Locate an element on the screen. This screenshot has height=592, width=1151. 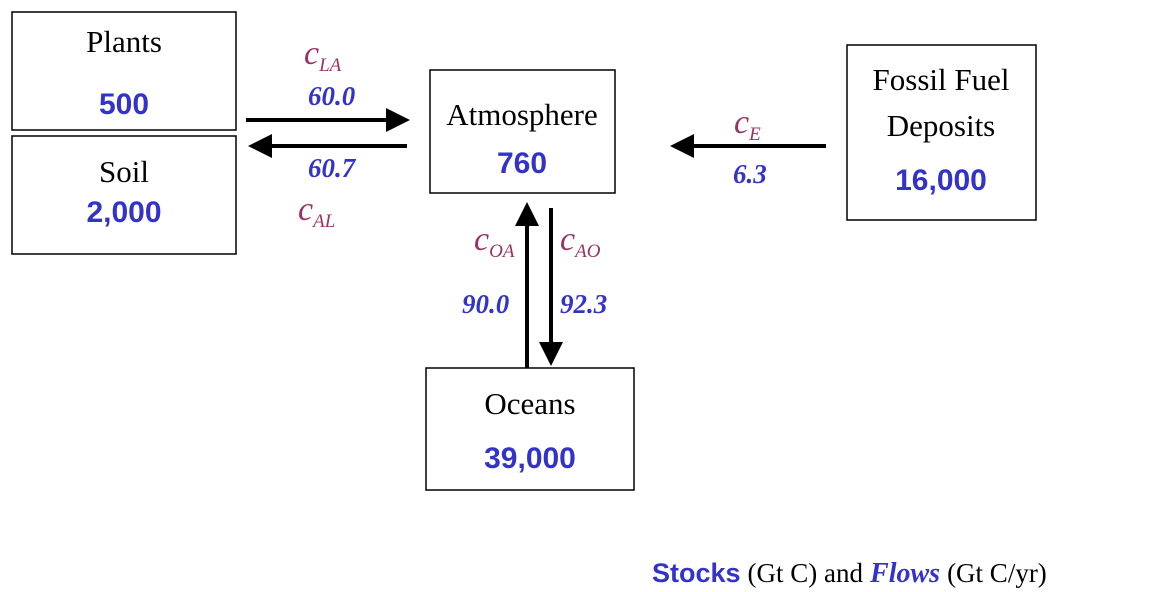
flow-value: 60.0 is located at coordinates (332, 96).